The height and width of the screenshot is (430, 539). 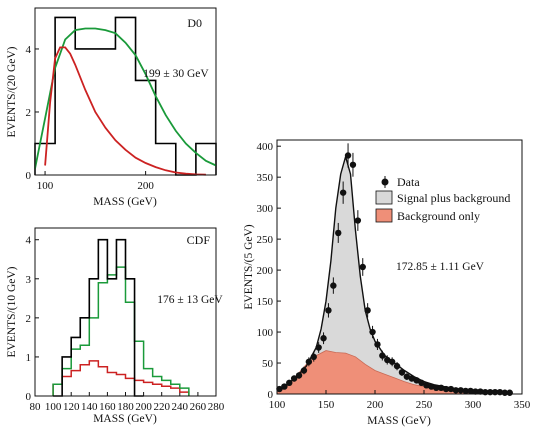 I want to click on cdf-ylabel: EVENTS/(10 GeV), so click(x=12, y=311).